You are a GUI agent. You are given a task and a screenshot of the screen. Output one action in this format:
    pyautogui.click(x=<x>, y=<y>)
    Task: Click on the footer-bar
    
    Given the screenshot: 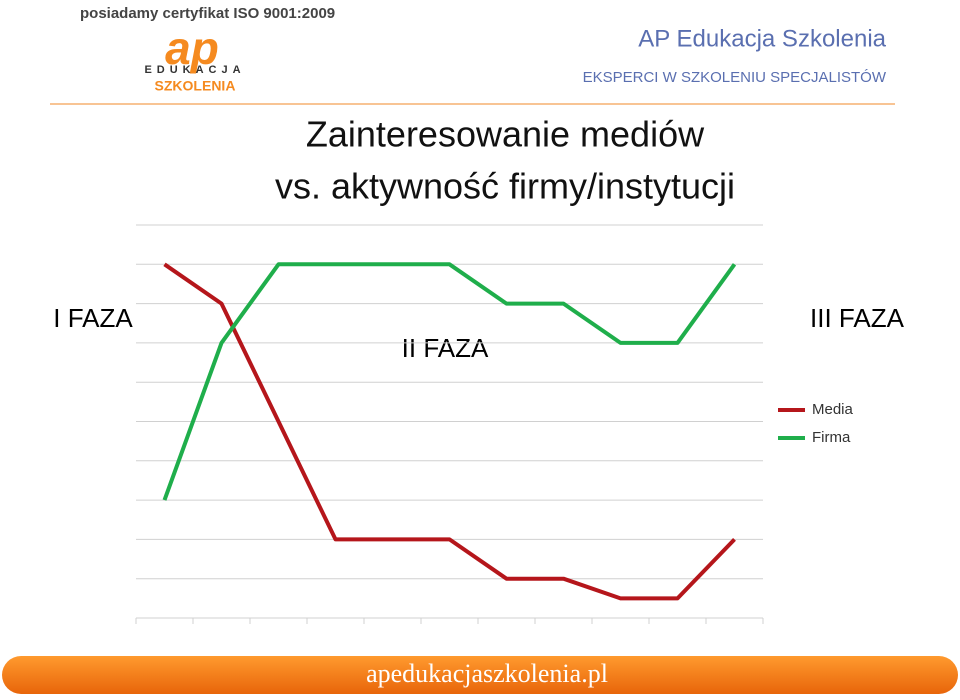 What is the action you would take?
    pyautogui.click(x=480, y=675)
    